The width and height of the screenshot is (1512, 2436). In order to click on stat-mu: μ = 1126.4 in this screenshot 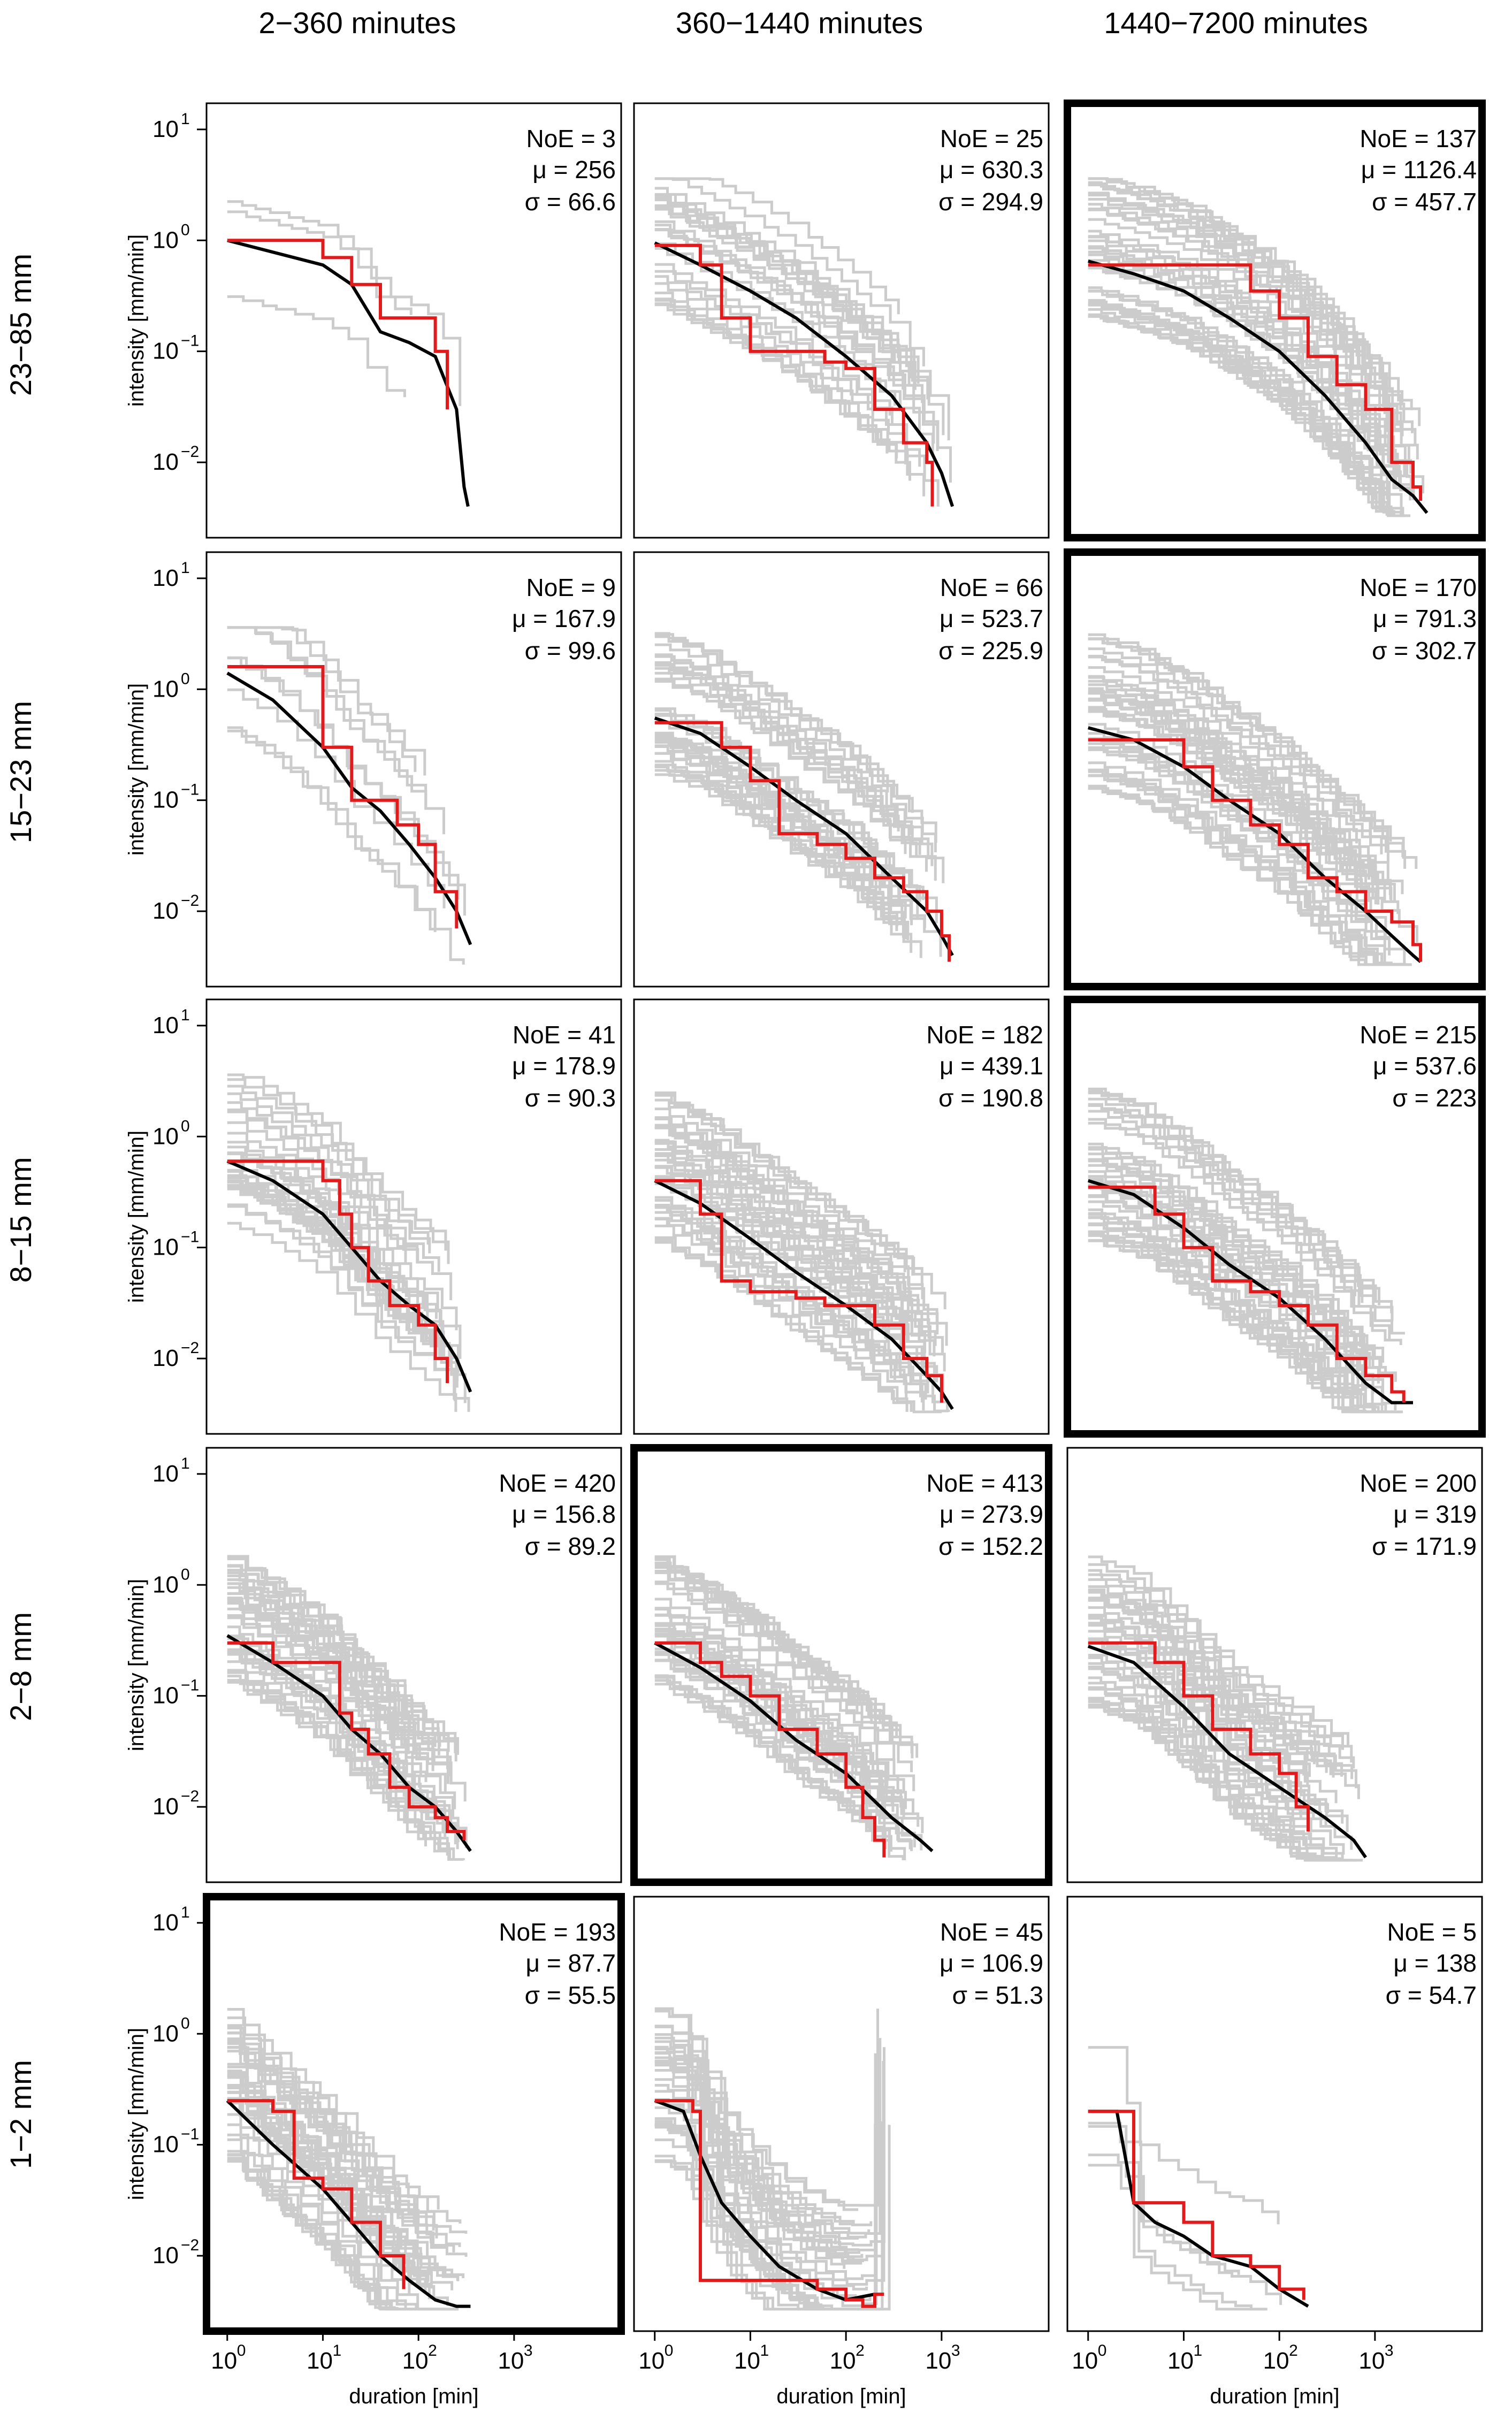, I will do `click(1419, 170)`.